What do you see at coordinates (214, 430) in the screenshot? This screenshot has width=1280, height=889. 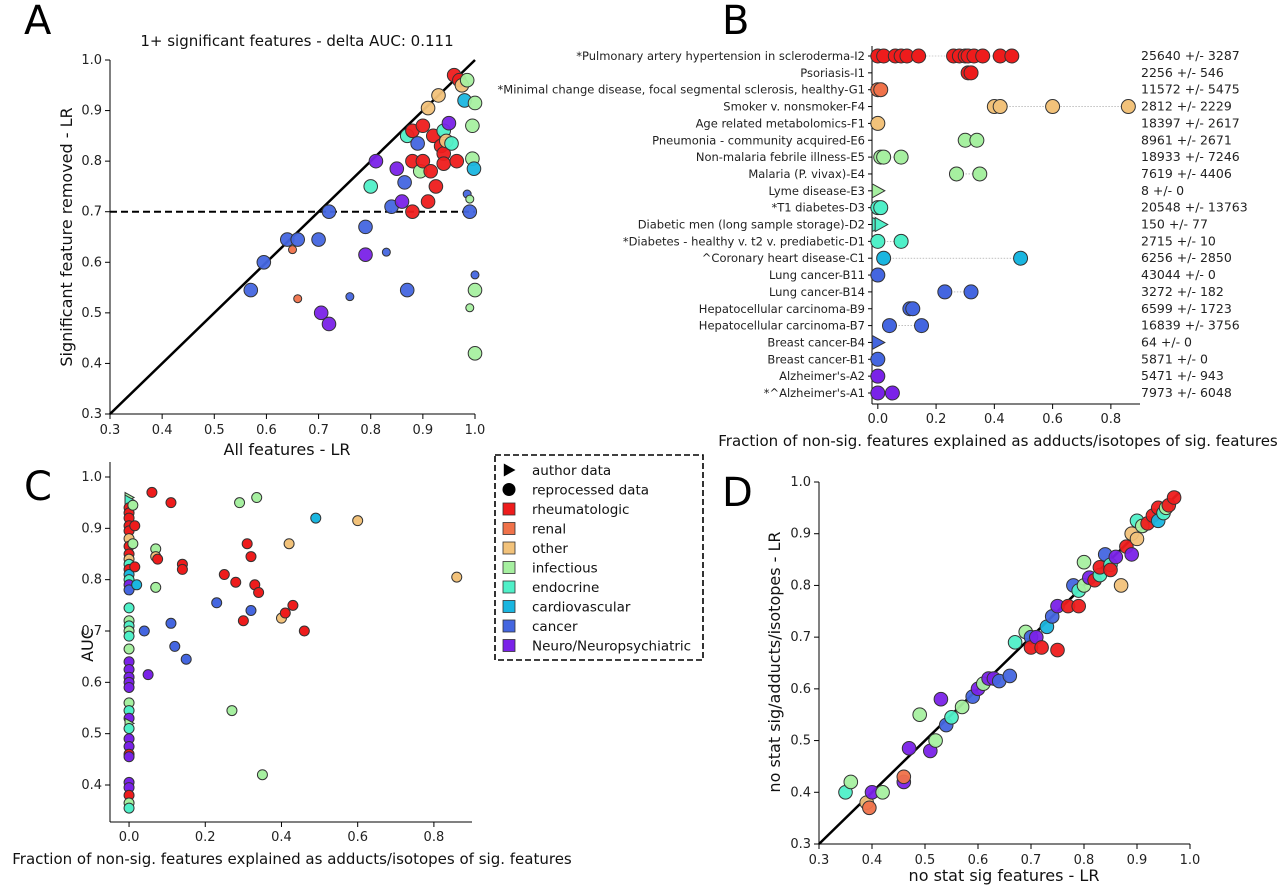 I see `panel-a-x-tick-label: 0.5` at bounding box center [214, 430].